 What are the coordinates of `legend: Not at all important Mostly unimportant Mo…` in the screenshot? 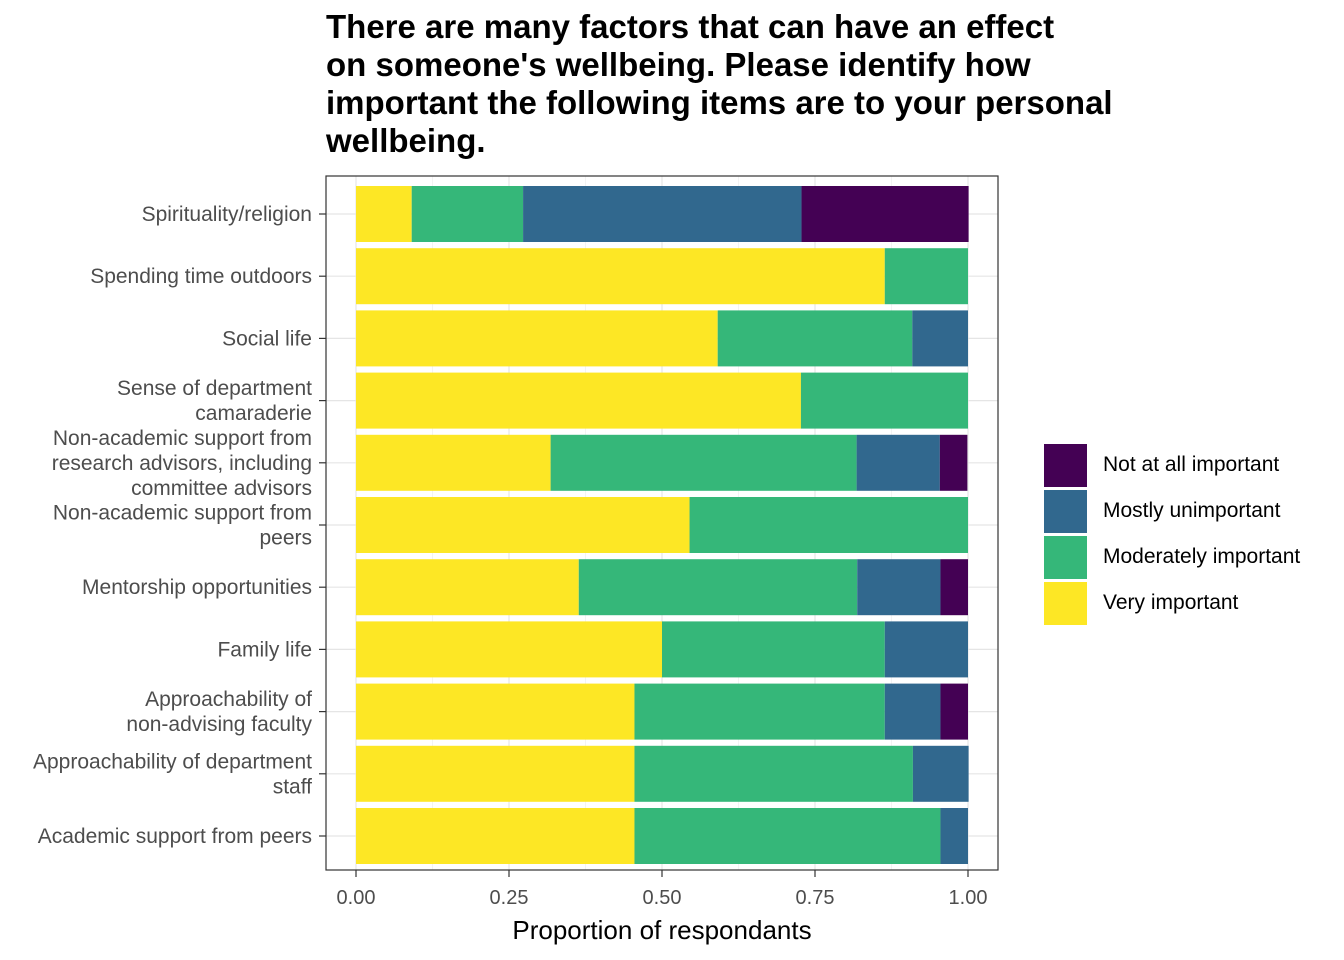 It's located at (1172, 534).